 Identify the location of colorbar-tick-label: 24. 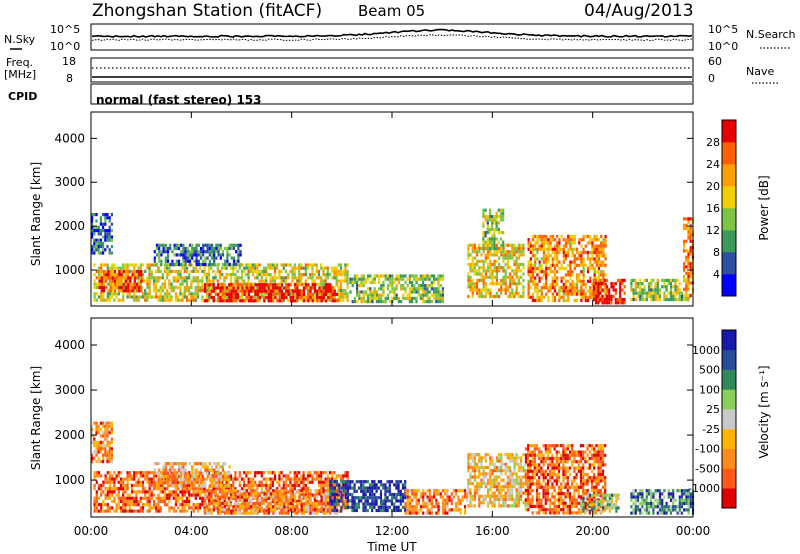
(713, 164).